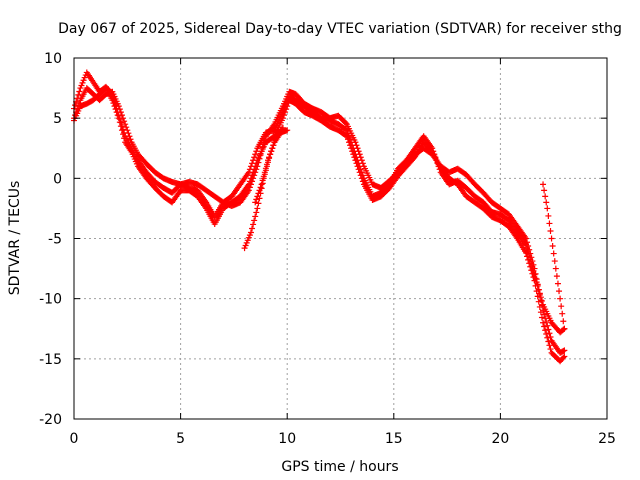 The width and height of the screenshot is (640, 480). I want to click on y-tick-label: -15, so click(50, 360).